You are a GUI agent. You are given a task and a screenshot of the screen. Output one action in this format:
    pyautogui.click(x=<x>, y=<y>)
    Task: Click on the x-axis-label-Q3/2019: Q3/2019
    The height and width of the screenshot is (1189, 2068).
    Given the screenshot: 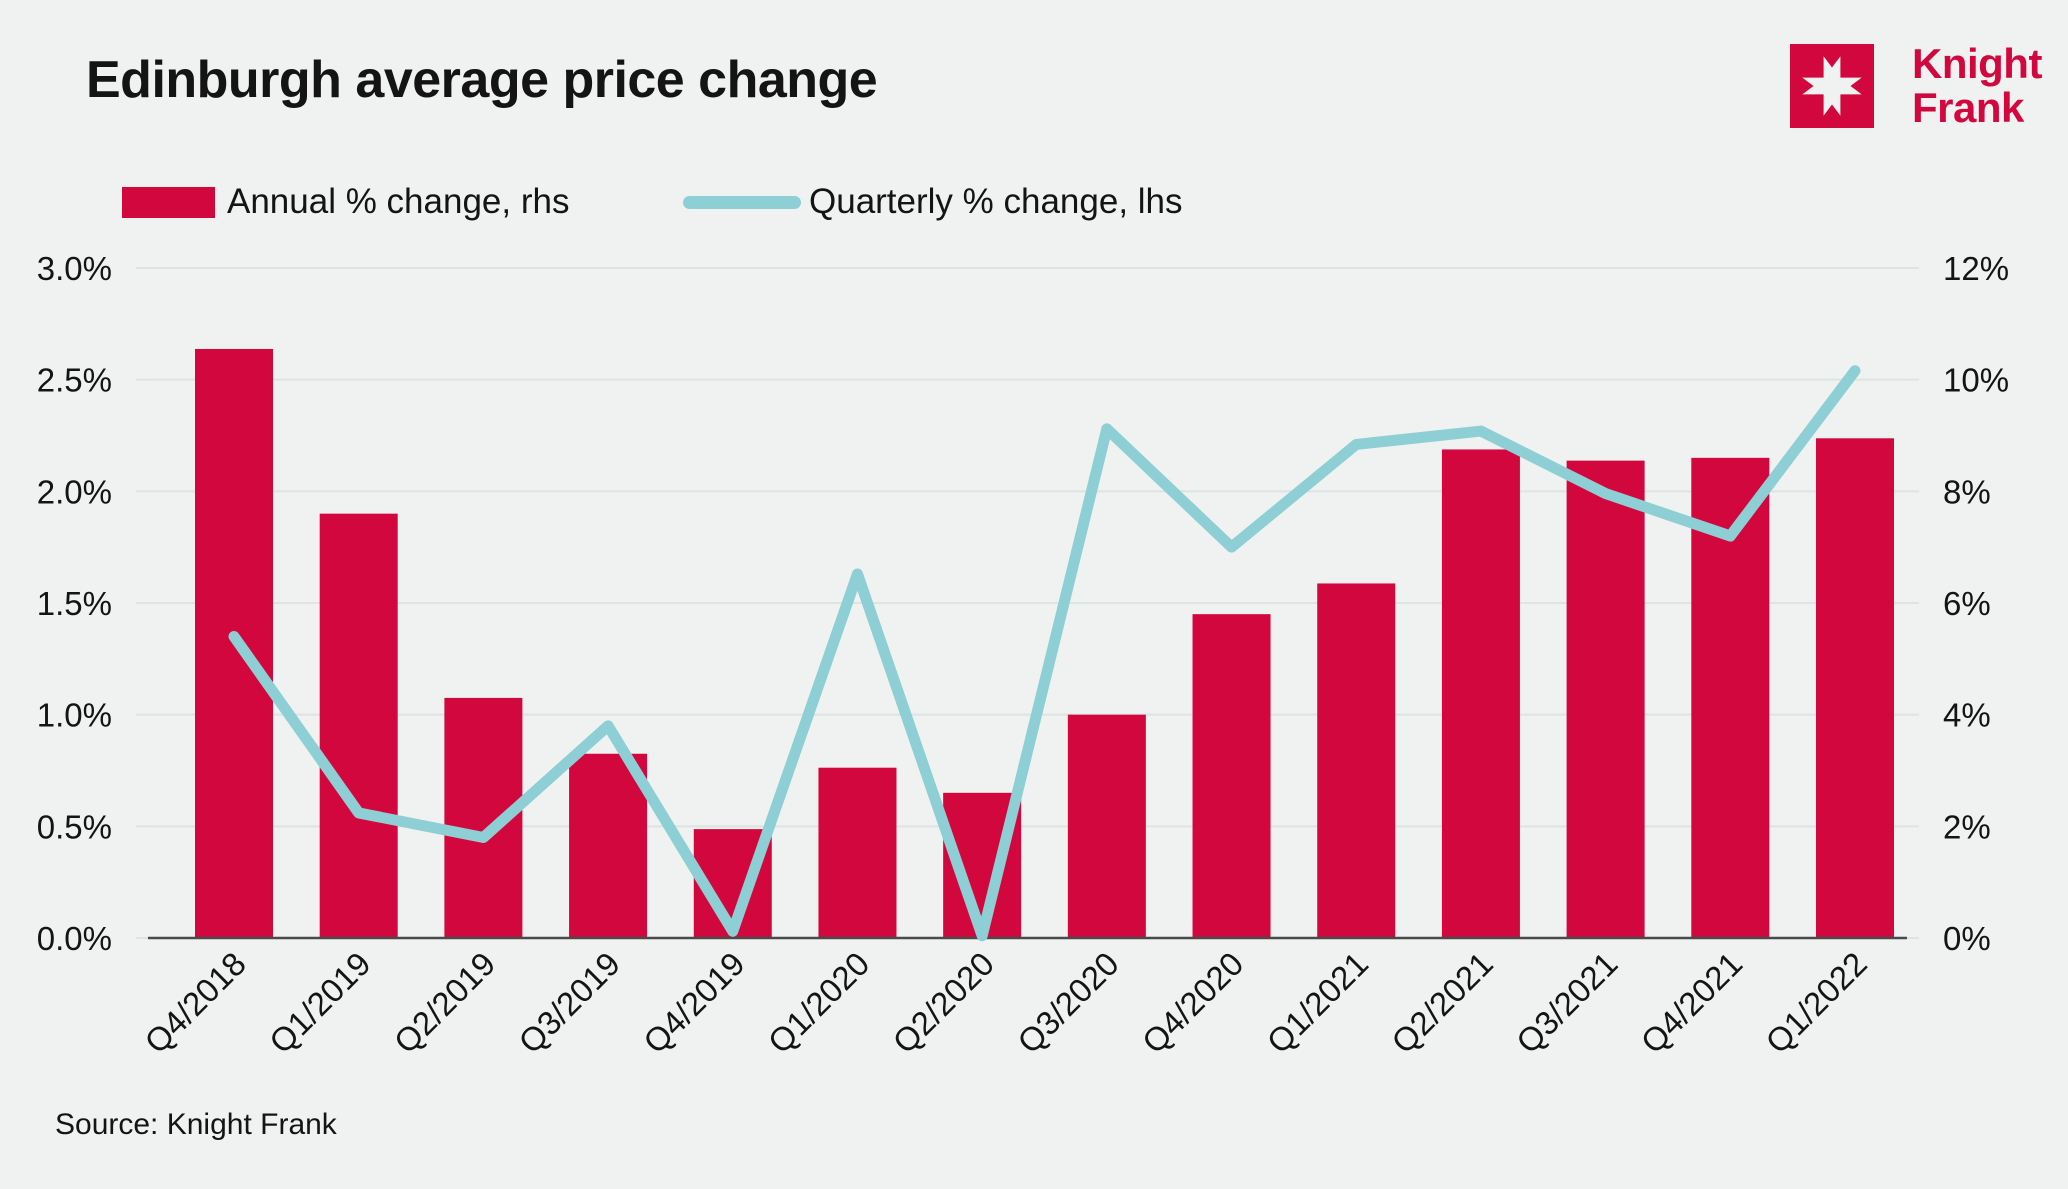 What is the action you would take?
    pyautogui.click(x=569, y=1003)
    